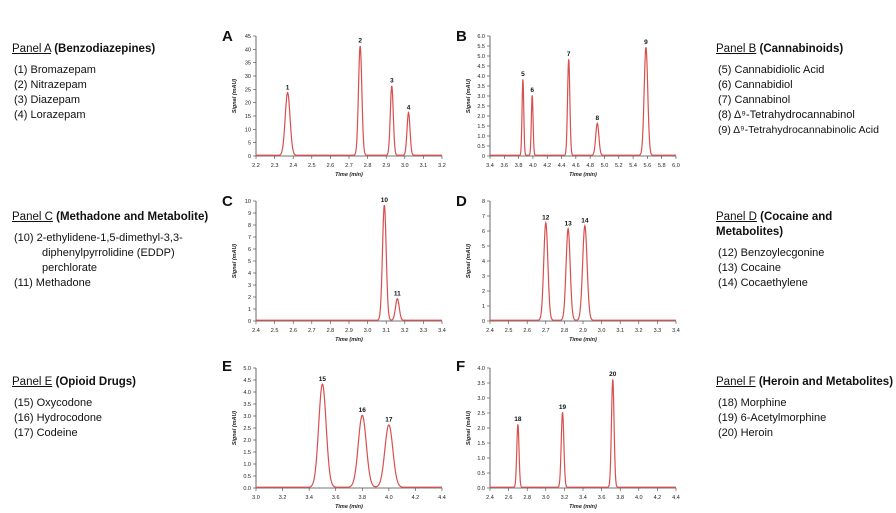  What do you see at coordinates (648, 166) in the screenshot?
I see `x-tick-label: 5.6` at bounding box center [648, 166].